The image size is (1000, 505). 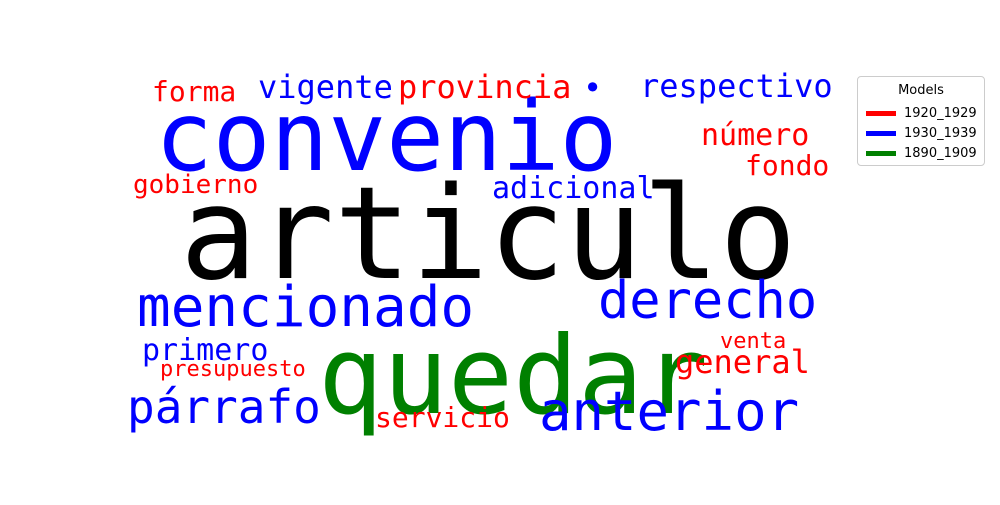 What do you see at coordinates (573, 188) in the screenshot?
I see `word-adicional: adicional` at bounding box center [573, 188].